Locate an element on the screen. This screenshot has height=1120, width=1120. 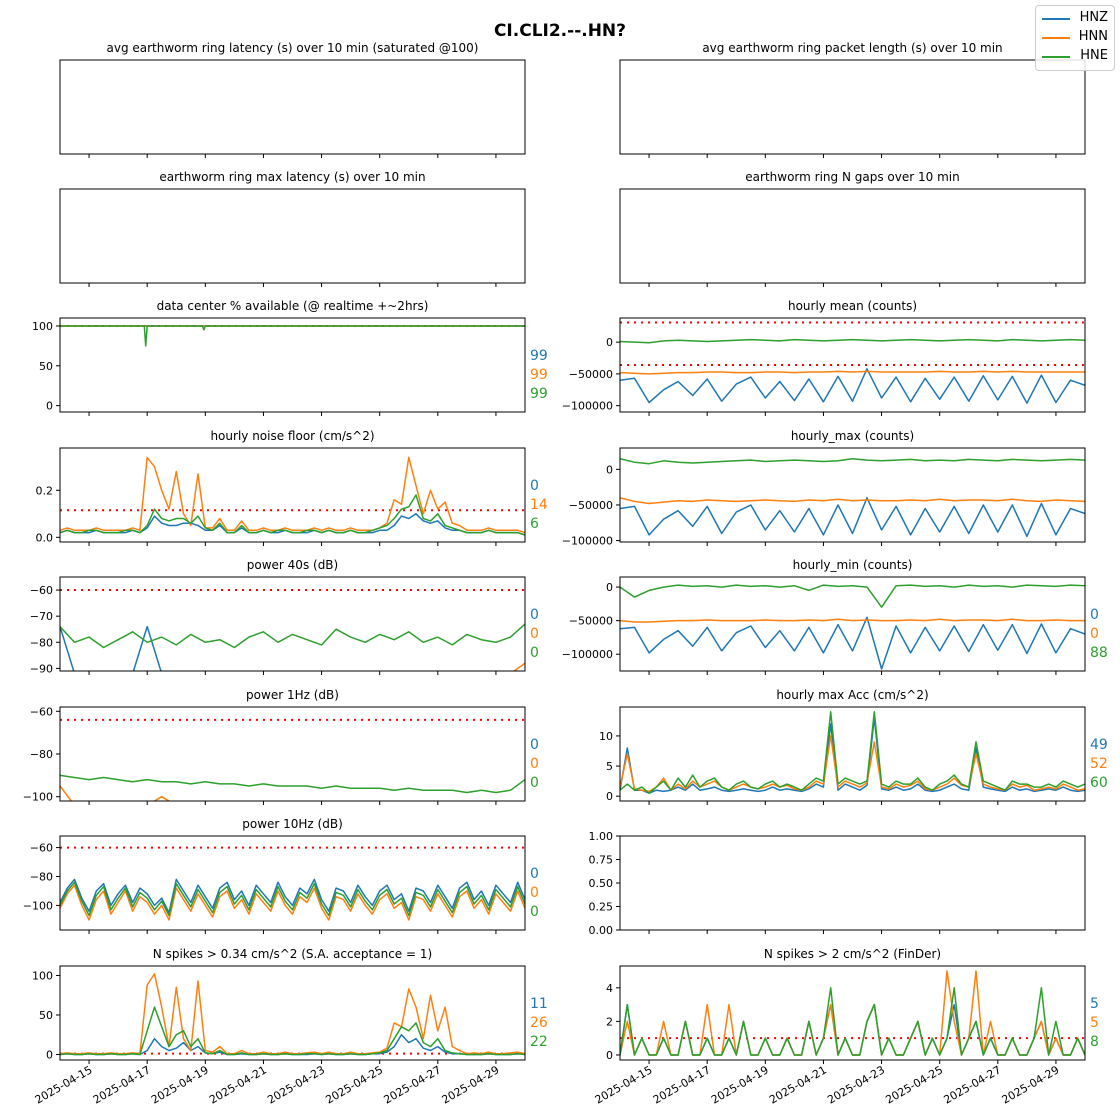
legend-item-hnz: HNZ is located at coordinates (1075, 19).